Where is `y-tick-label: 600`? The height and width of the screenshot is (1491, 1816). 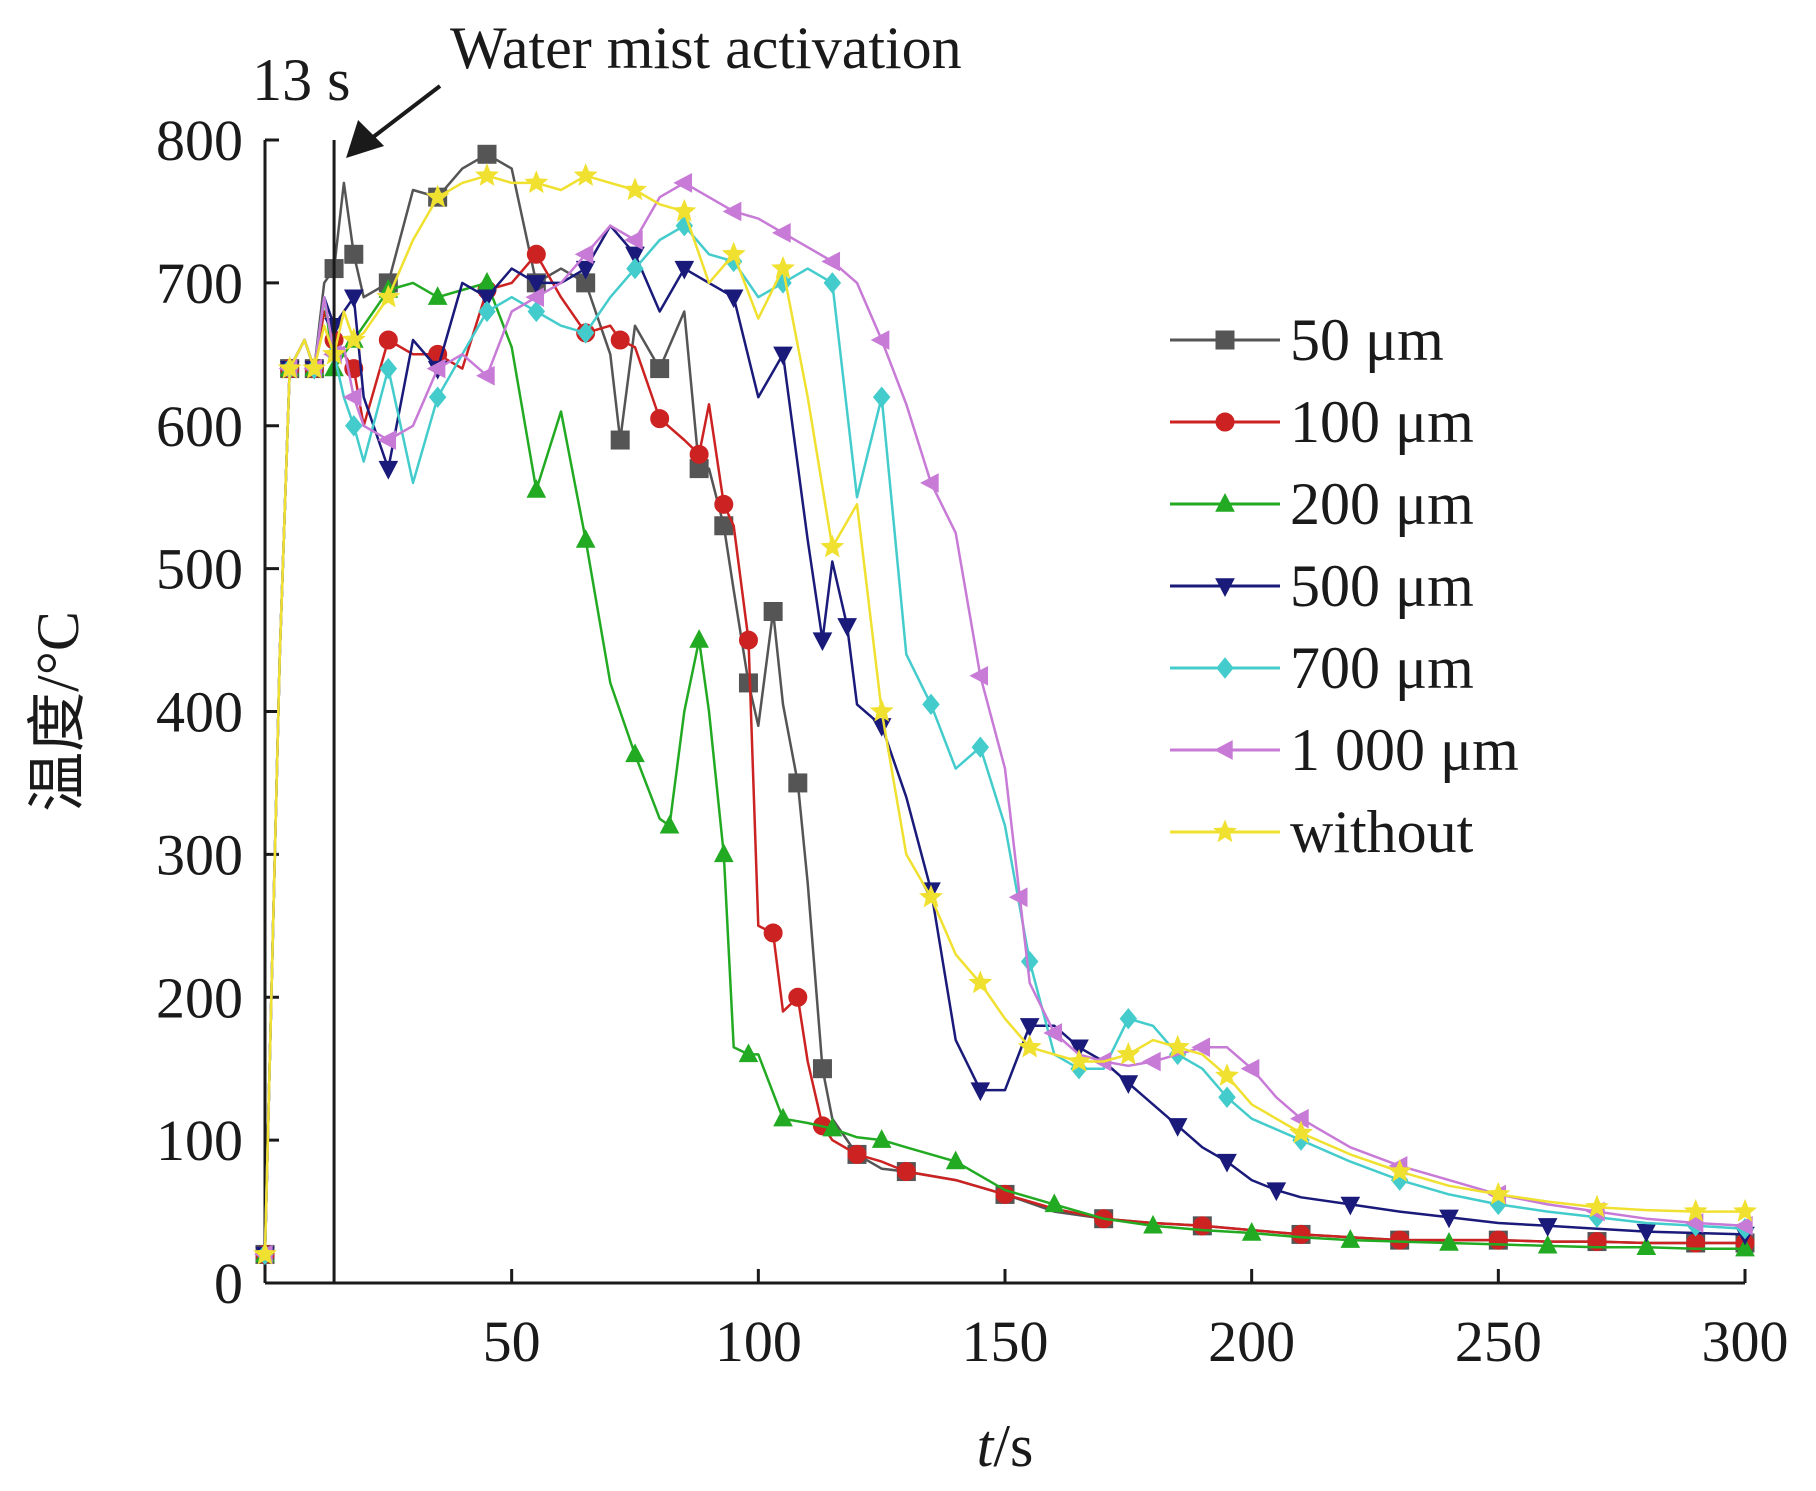
y-tick-label: 600 is located at coordinates (199, 426).